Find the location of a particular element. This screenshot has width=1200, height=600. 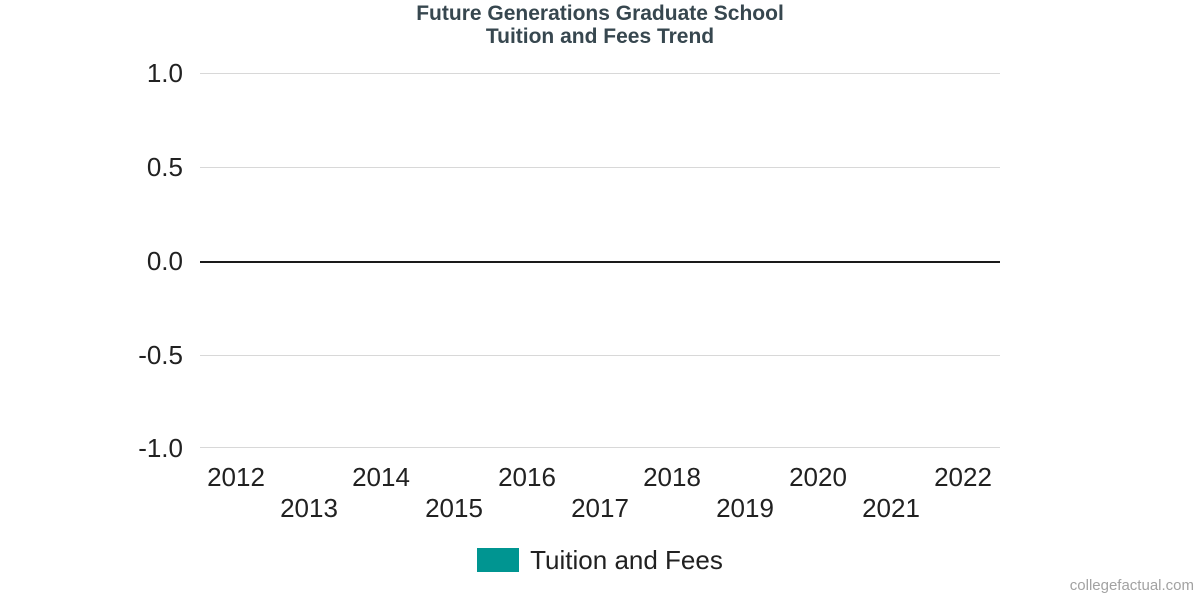

chart-title: Future Generations Graduate School is located at coordinates (600, 13).